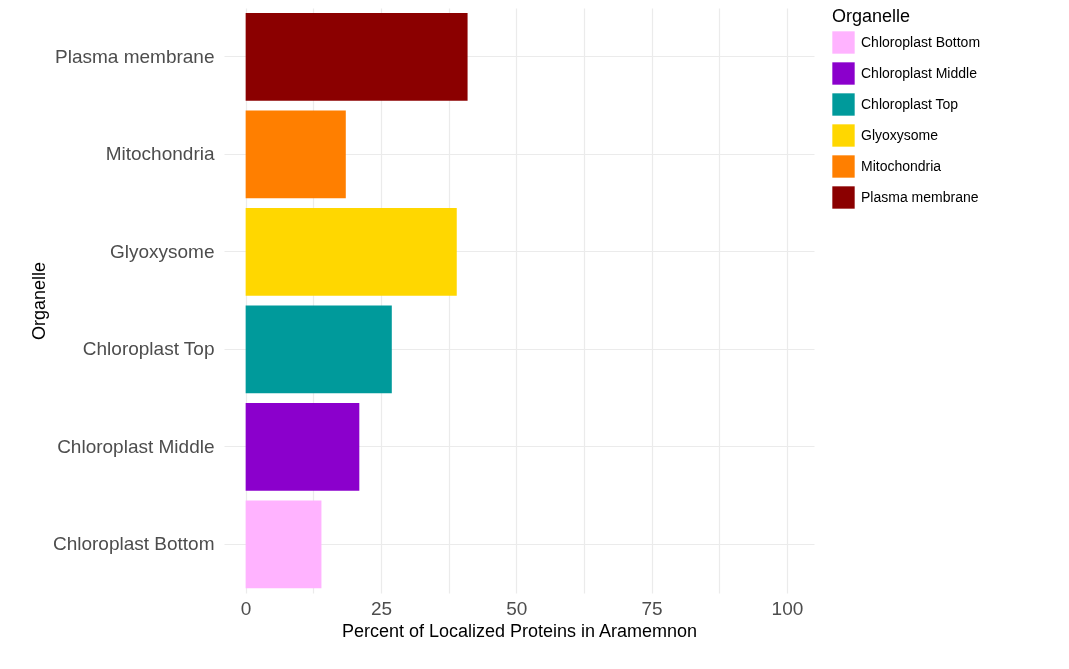 This screenshot has height=669, width=1069. I want to click on legend-label: Plasma membrane, so click(920, 196).